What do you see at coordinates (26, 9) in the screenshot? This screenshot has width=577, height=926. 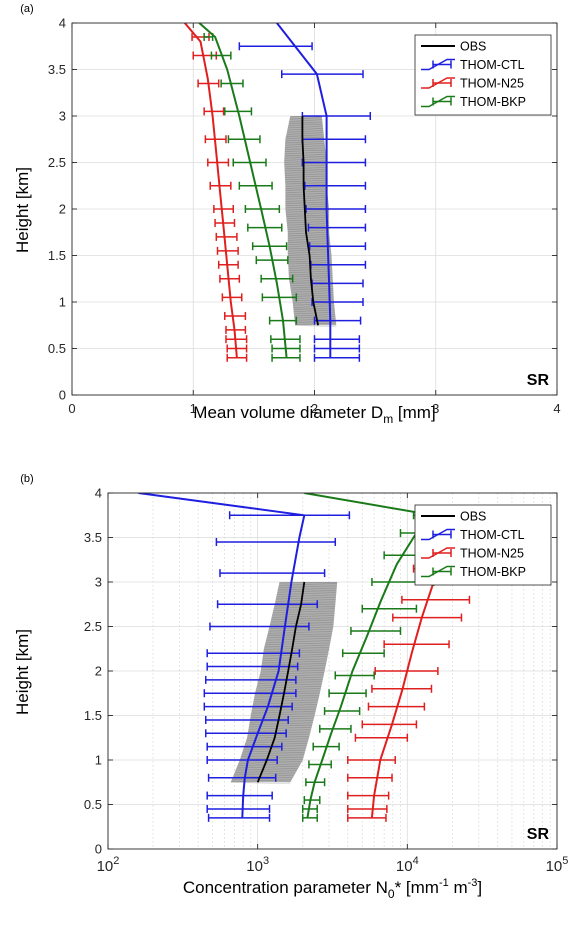 I see `panel-label: (a)` at bounding box center [26, 9].